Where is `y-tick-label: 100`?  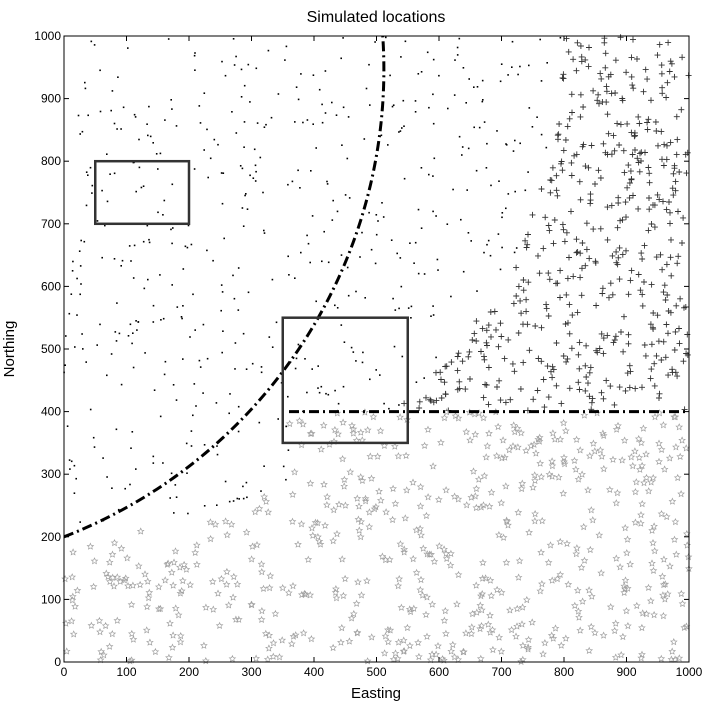
y-tick-label: 100 is located at coordinates (51, 599).